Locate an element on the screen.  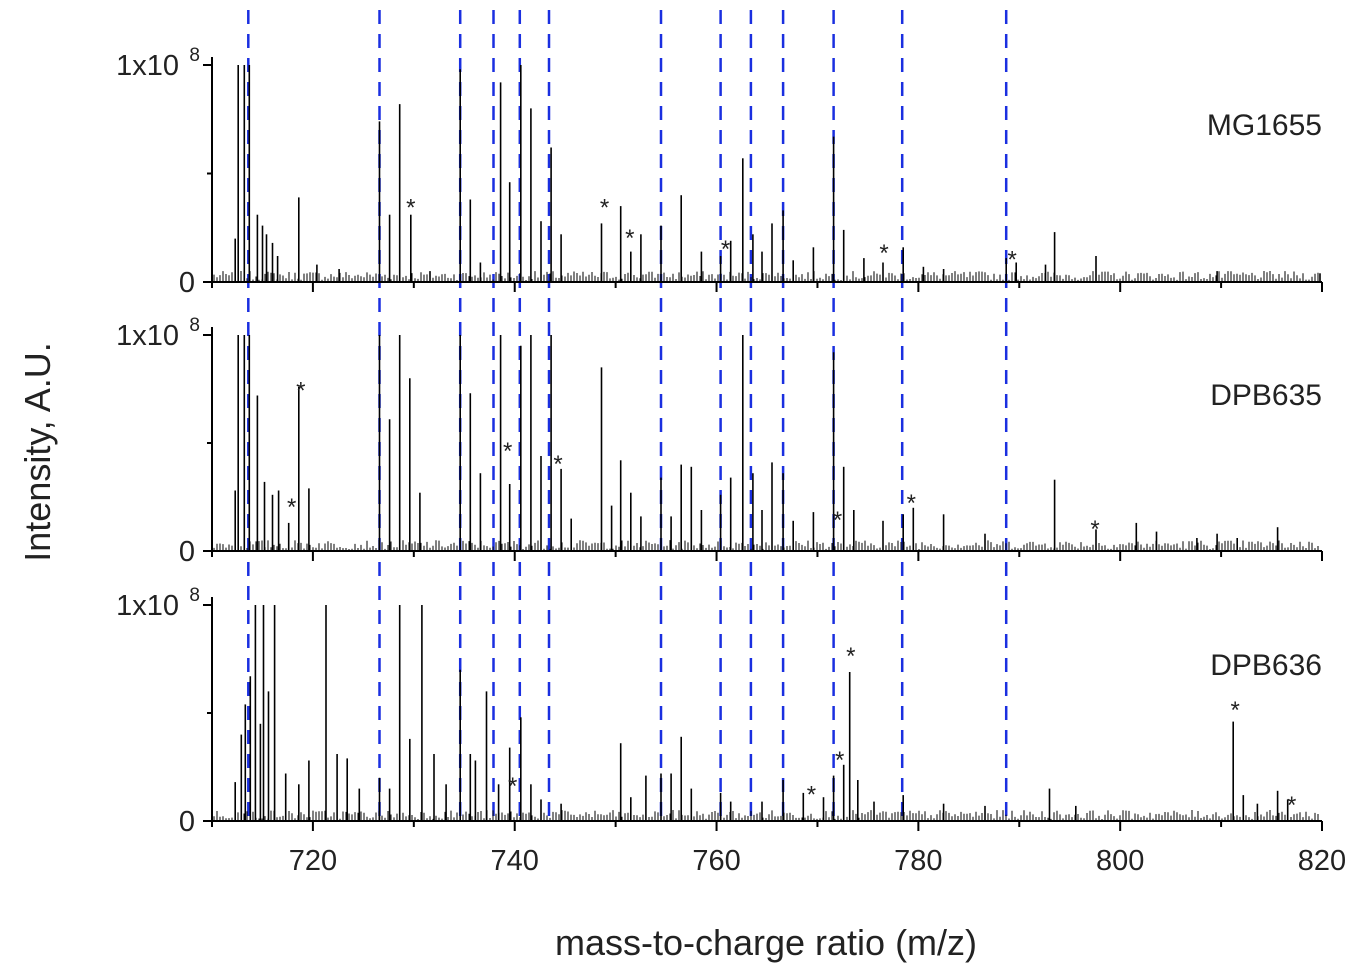
panel-label: MG1655 is located at coordinates (1264, 125).